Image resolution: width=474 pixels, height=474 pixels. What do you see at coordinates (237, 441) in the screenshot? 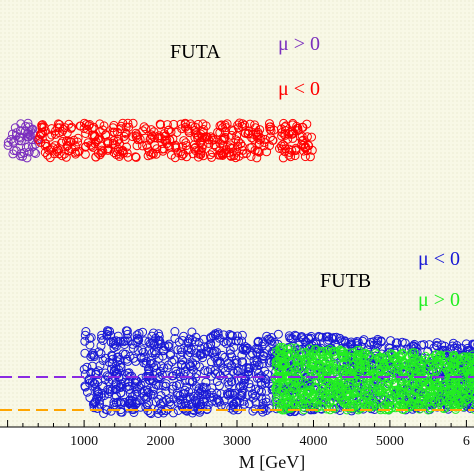
I see `x-tick-label: 3000` at bounding box center [237, 441].